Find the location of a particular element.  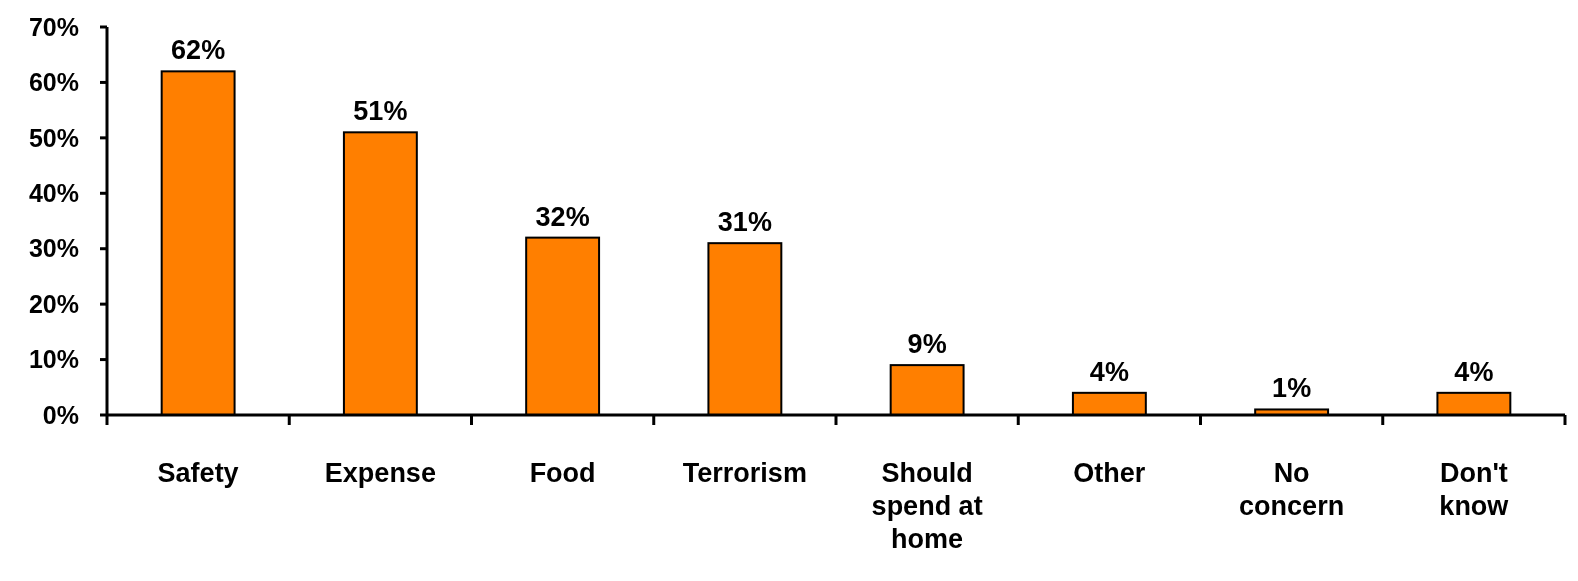

x-tick-label: Don't know is located at coordinates (1474, 489).